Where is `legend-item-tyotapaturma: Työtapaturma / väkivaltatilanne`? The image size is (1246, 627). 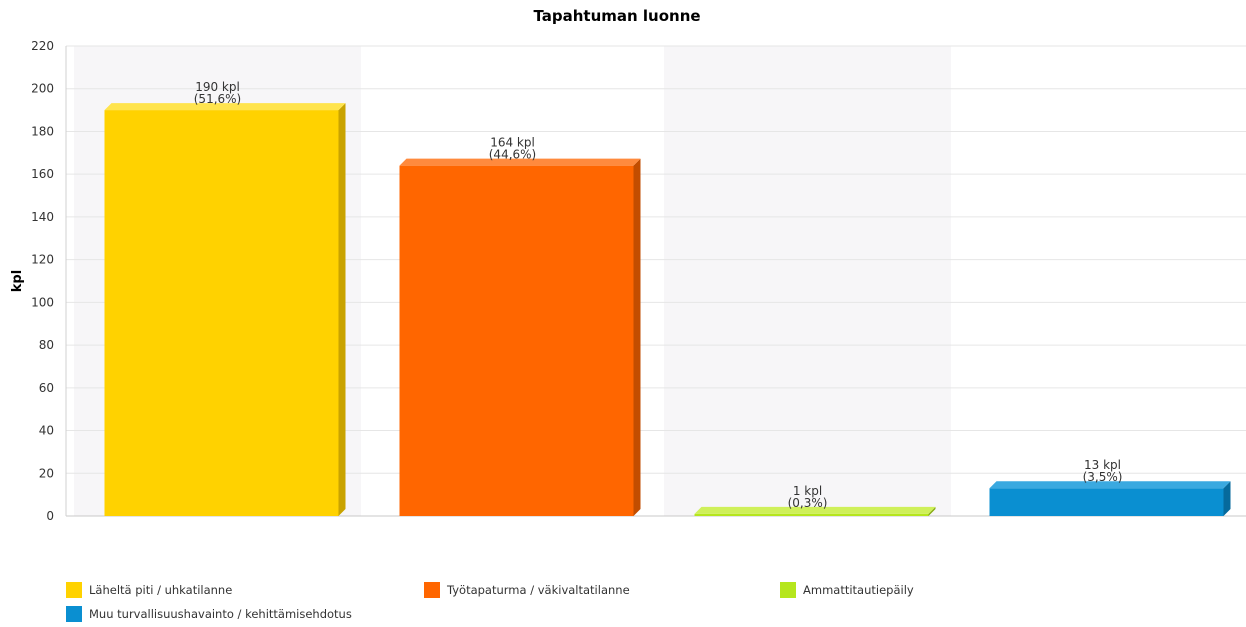
legend-item-tyotapaturma: Työtapaturma / väkivaltatilanne is located at coordinates (527, 590).